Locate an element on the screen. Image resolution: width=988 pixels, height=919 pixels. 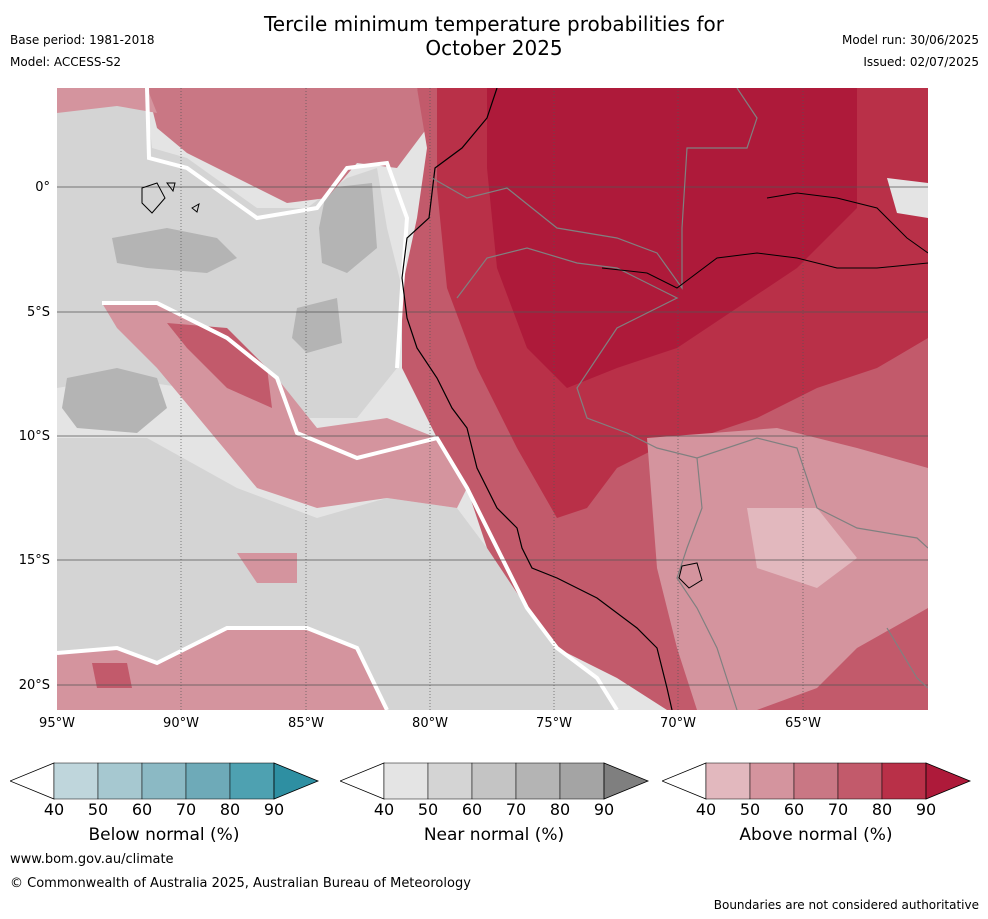
run-info: Model run: 30/06/2025 Issued: 02/07/2025 is located at coordinates (910, 51).